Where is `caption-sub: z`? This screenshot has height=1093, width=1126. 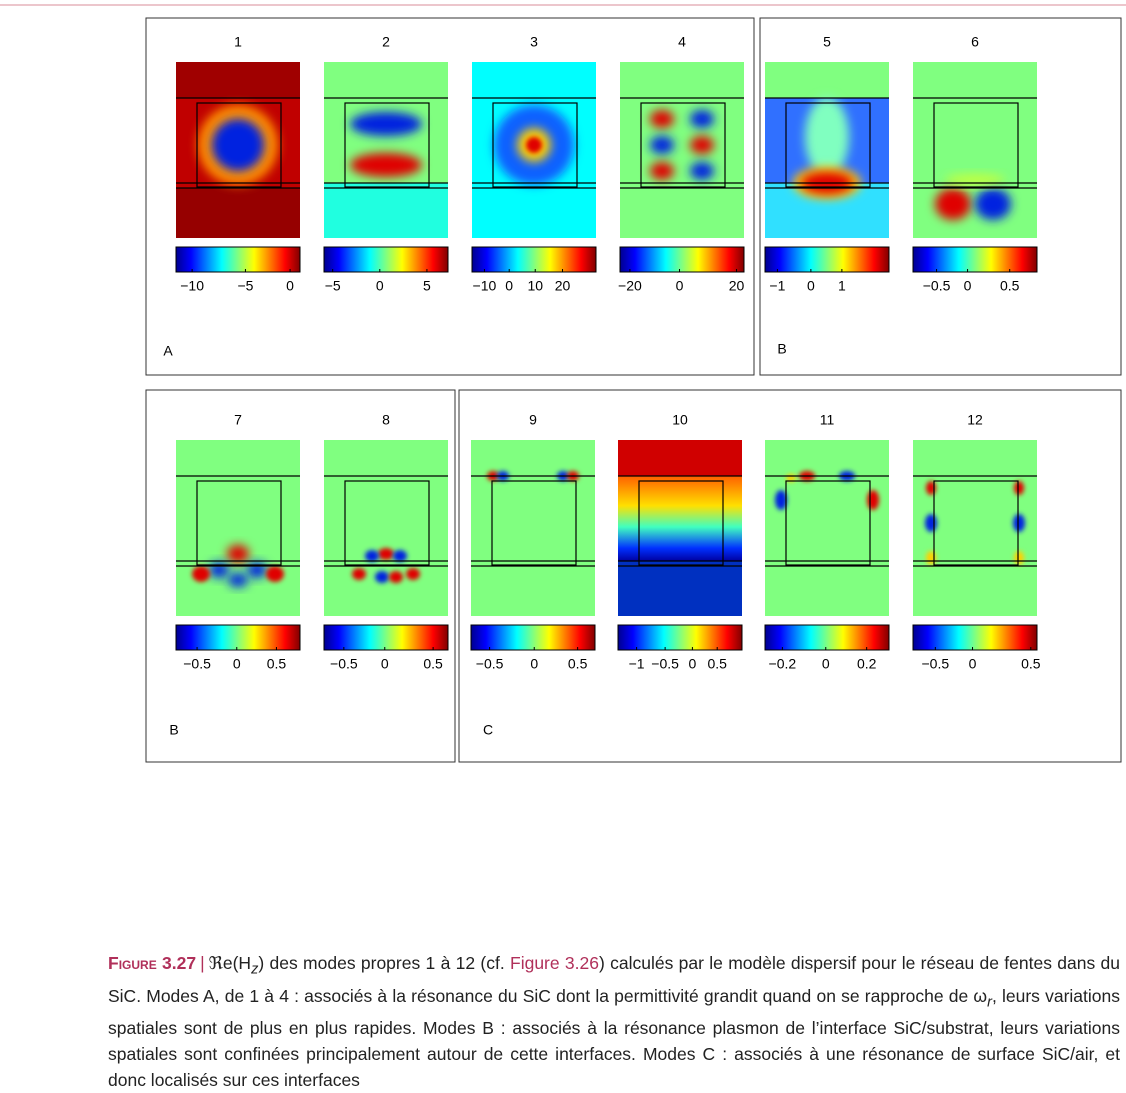 caption-sub: z is located at coordinates (255, 969).